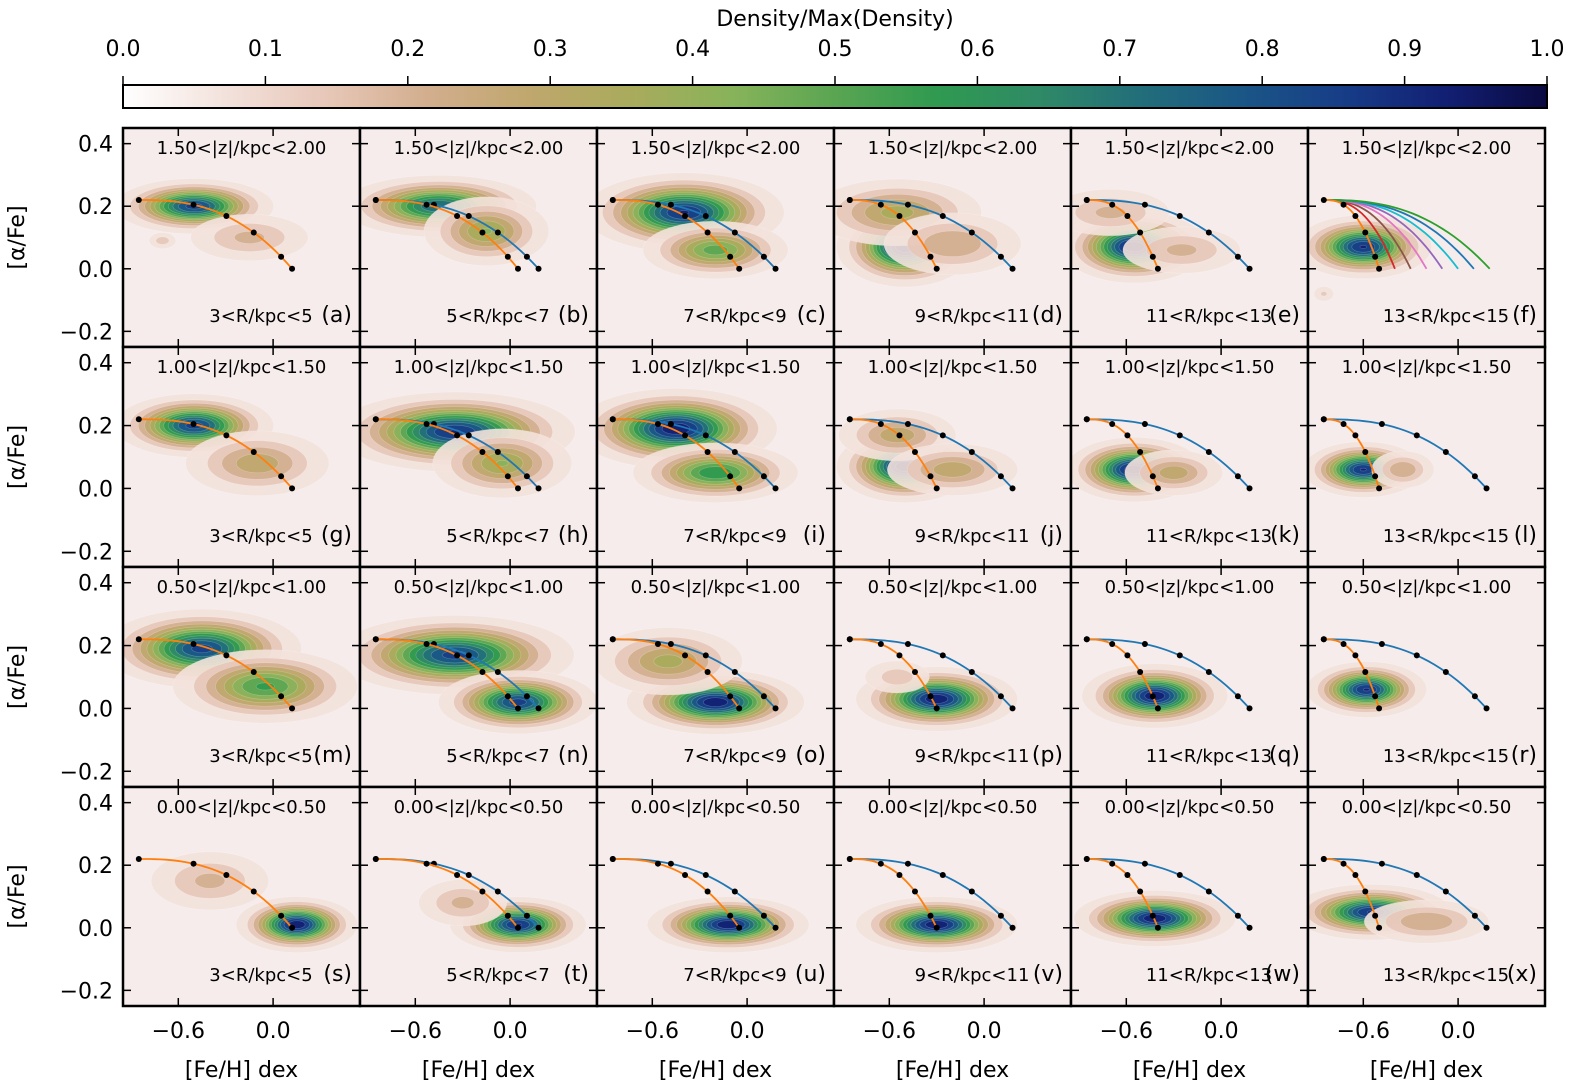 This screenshot has height=1091, width=1576. Describe the element at coordinates (1047, 755) in the screenshot. I see `panel-letter: (p)` at that location.